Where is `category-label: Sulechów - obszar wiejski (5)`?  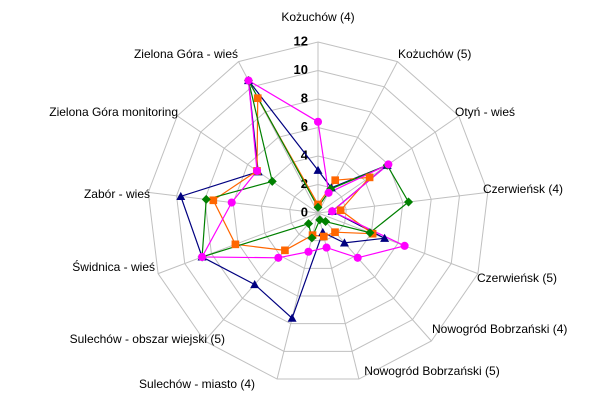
category-label: Sulechów - obszar wiejski (5) is located at coordinates (147, 339).